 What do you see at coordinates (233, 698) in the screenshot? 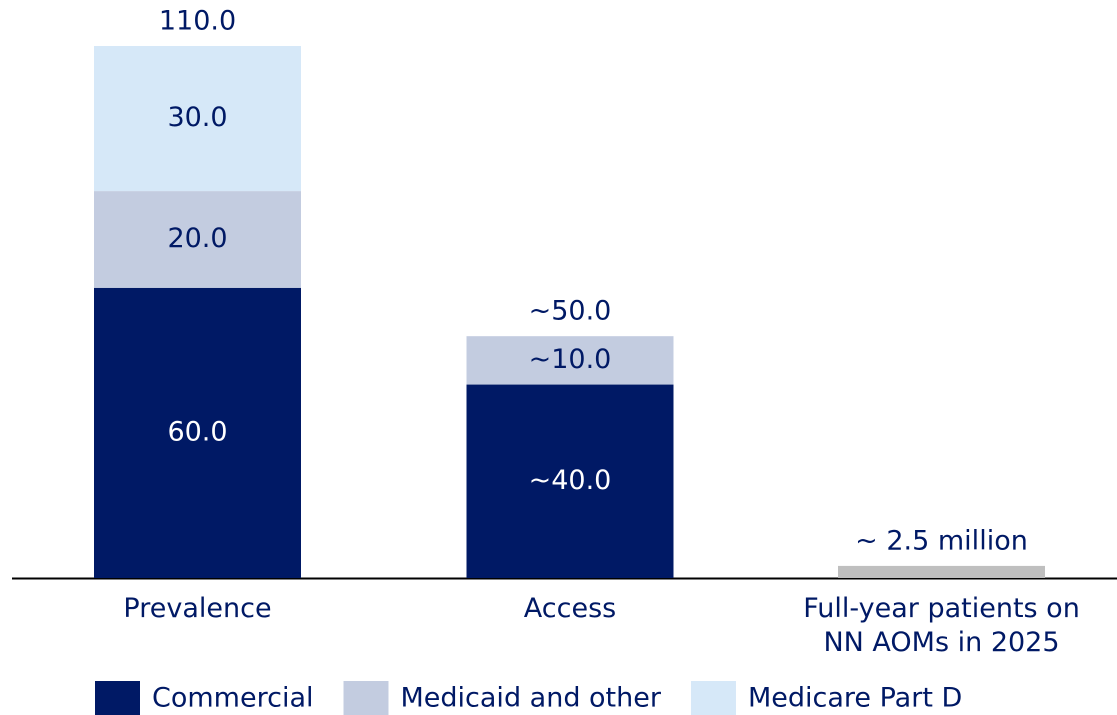
I see `legend-label: Commercial` at bounding box center [233, 698].